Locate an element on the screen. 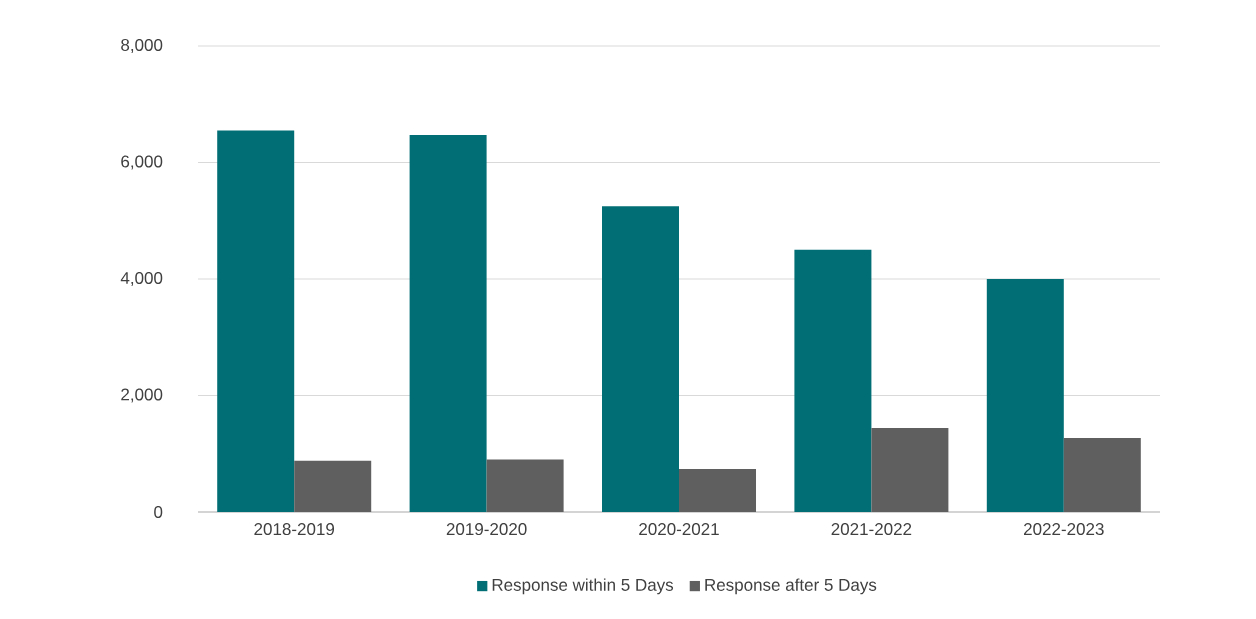  y-tick-label: 4,000 is located at coordinates (141, 278).